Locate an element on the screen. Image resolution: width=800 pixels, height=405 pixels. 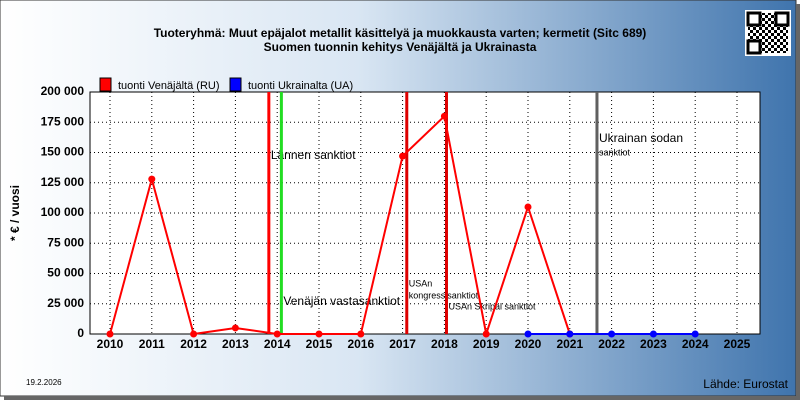
x-tick-label: 2023 is located at coordinates (653, 344).